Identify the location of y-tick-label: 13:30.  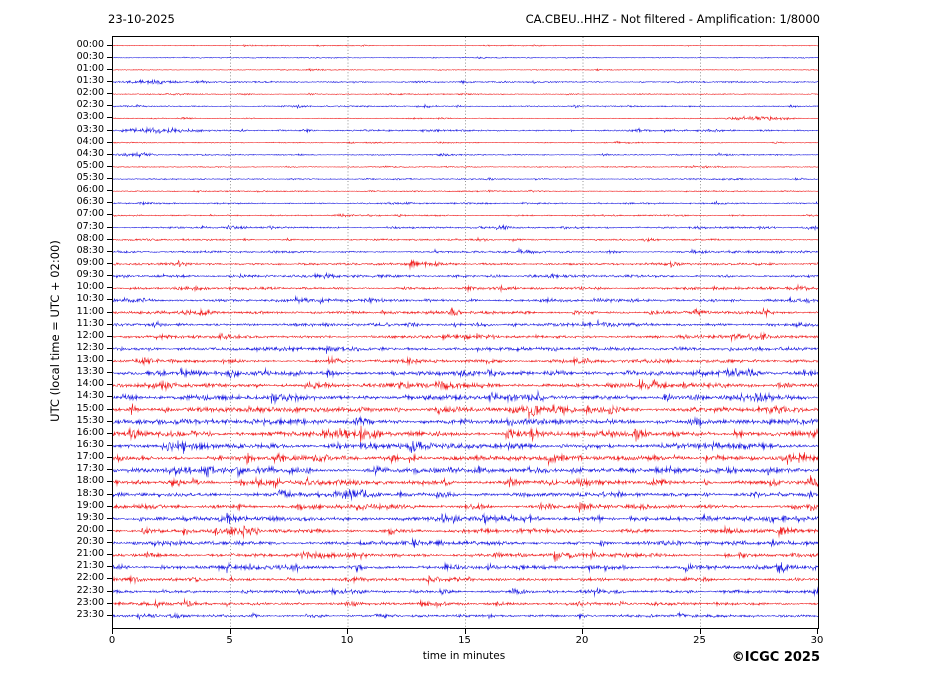
(90, 372).